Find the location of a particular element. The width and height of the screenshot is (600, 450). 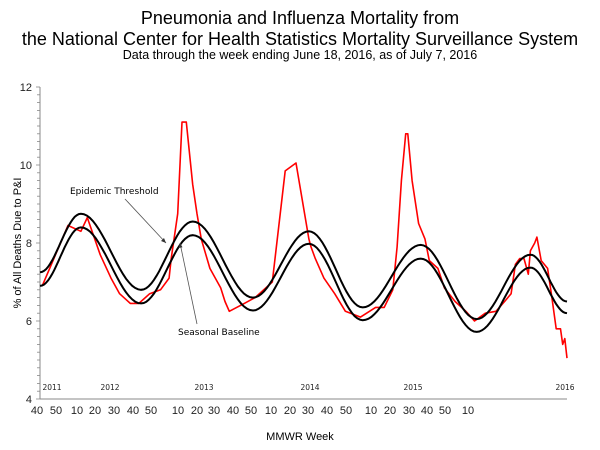

seasonal-baseline-arrow is located at coordinates (188, 283).